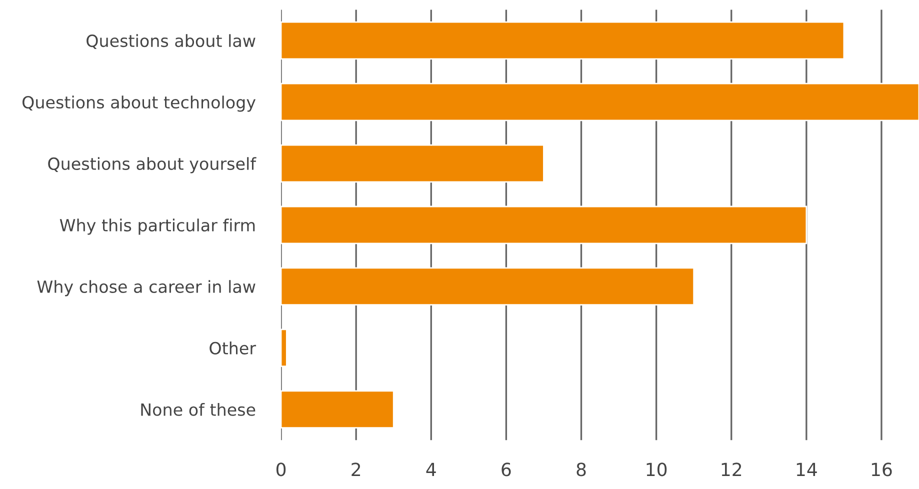 The width and height of the screenshot is (919, 489). What do you see at coordinates (356, 469) in the screenshot?
I see `x-tick-label: 2` at bounding box center [356, 469].